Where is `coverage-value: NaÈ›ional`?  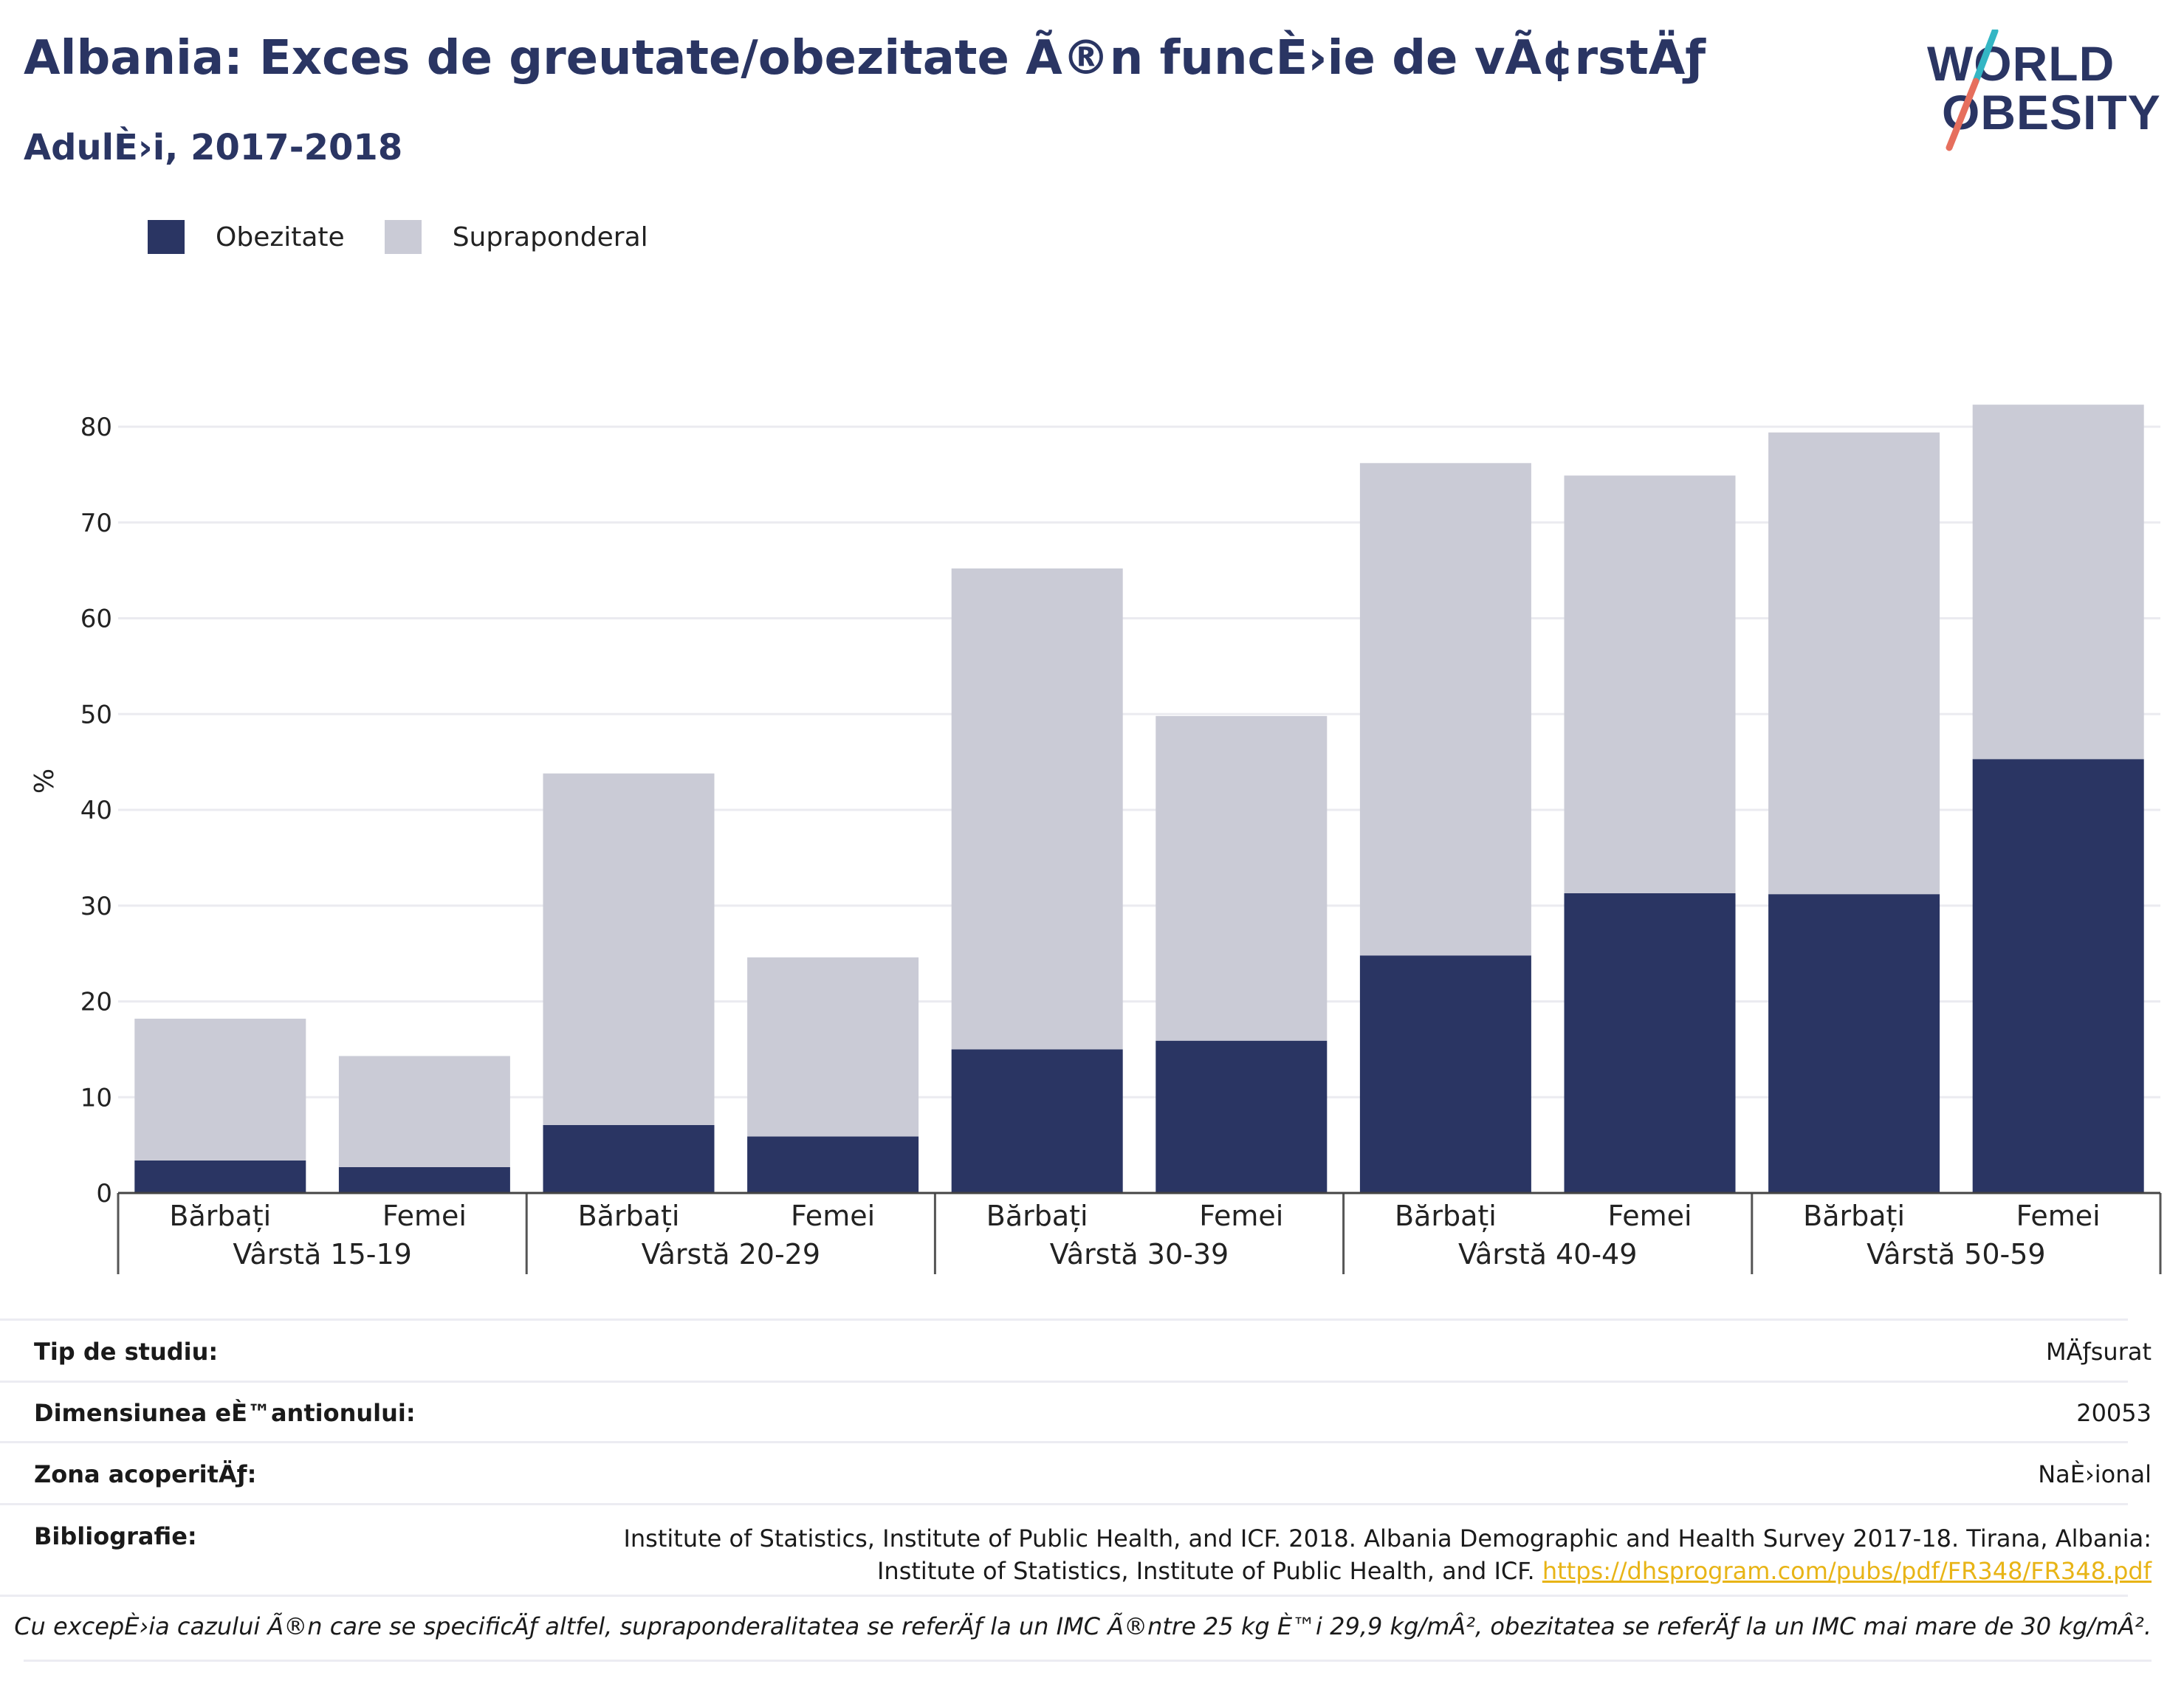 coverage-value: NaÈ›ional is located at coordinates (2095, 1474).